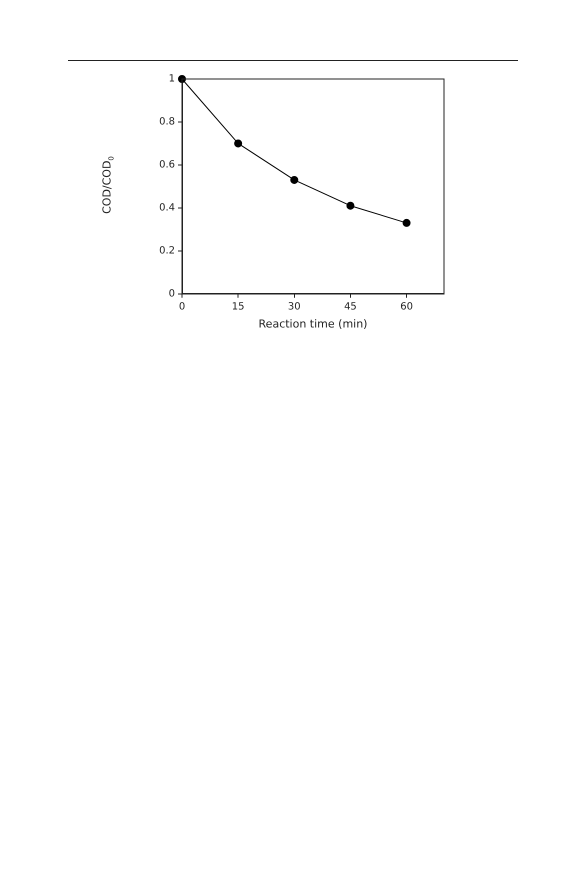 Image resolution: width=585 pixels, height=888 pixels. Describe the element at coordinates (406, 306) in the screenshot. I see `x-tick-label: 60` at that location.